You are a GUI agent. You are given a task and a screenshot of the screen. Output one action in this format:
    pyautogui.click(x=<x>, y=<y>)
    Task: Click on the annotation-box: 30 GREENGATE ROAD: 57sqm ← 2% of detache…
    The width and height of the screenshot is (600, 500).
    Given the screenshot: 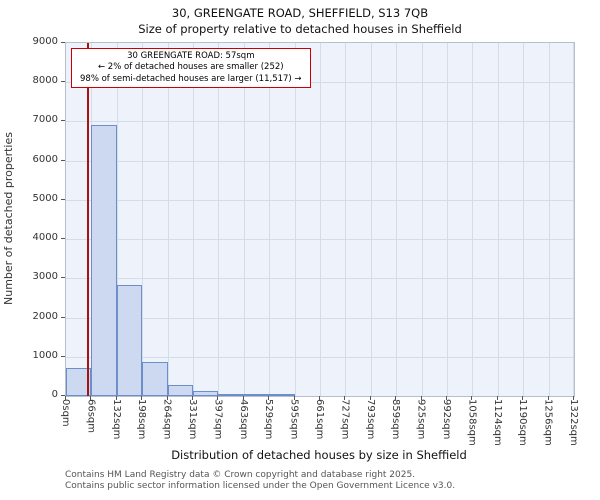 What is the action you would take?
    pyautogui.click(x=191, y=68)
    